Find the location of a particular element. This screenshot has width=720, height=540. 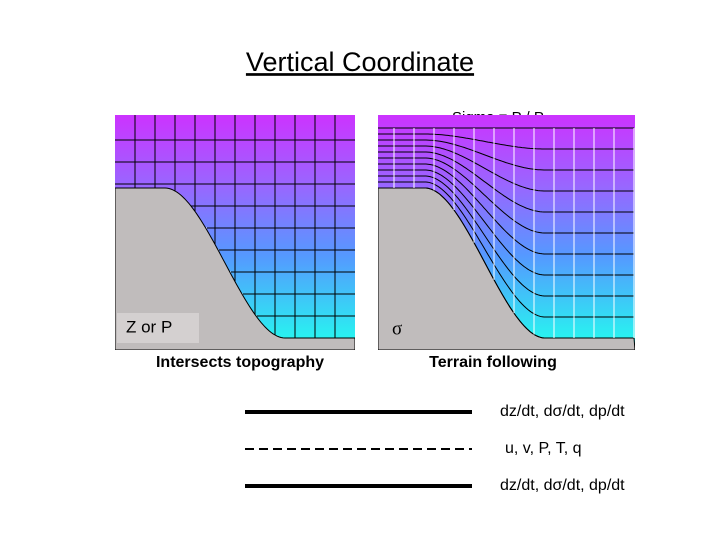

sigma-grid is located at coordinates (506, 238).